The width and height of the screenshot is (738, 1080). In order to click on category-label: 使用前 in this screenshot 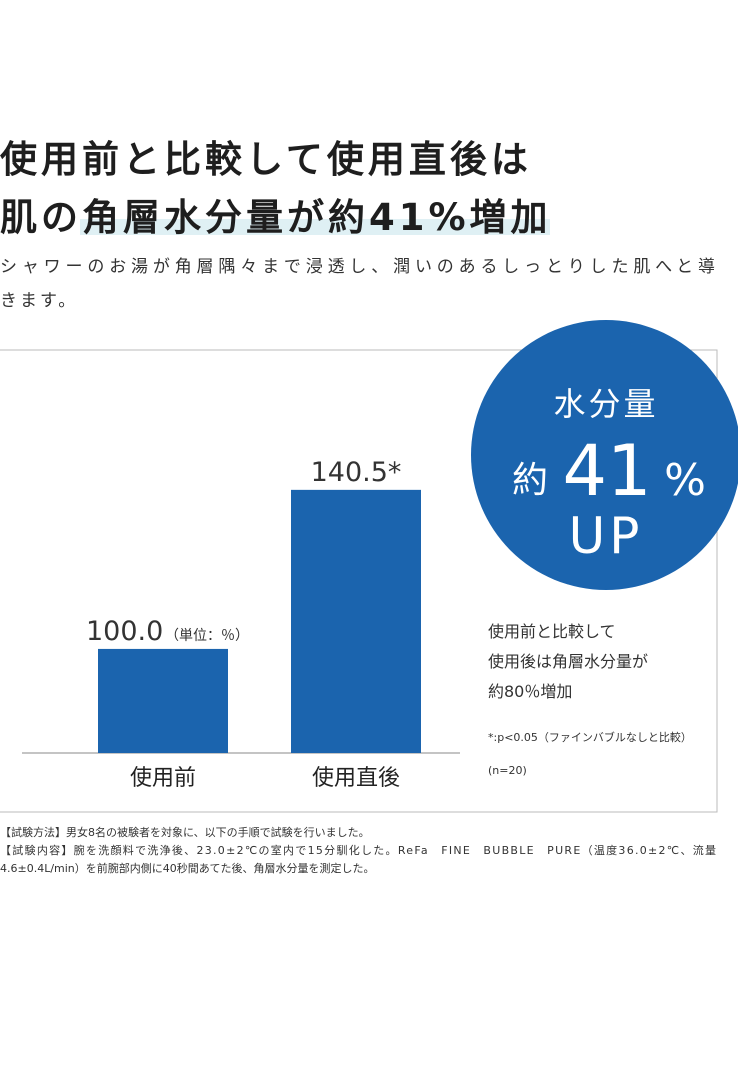, I will do `click(163, 778)`.